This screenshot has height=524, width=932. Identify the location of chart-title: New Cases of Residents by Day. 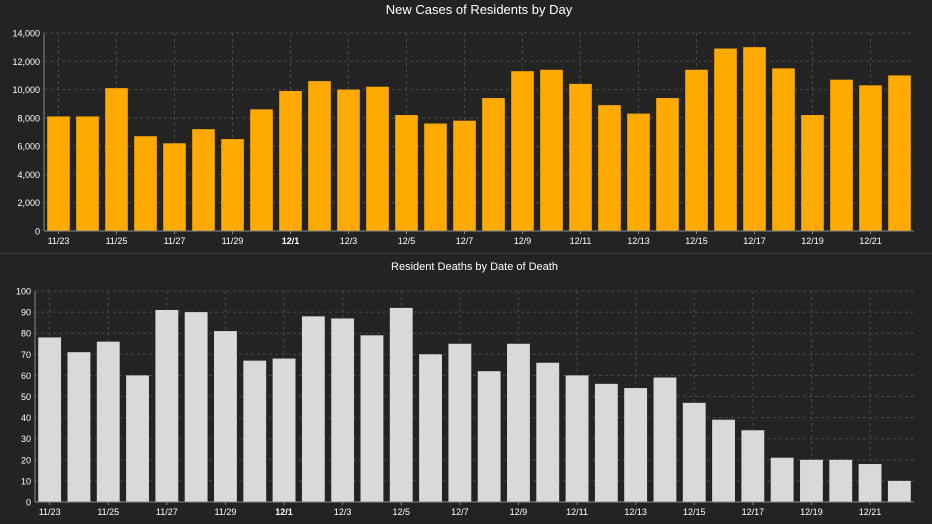
(479, 9).